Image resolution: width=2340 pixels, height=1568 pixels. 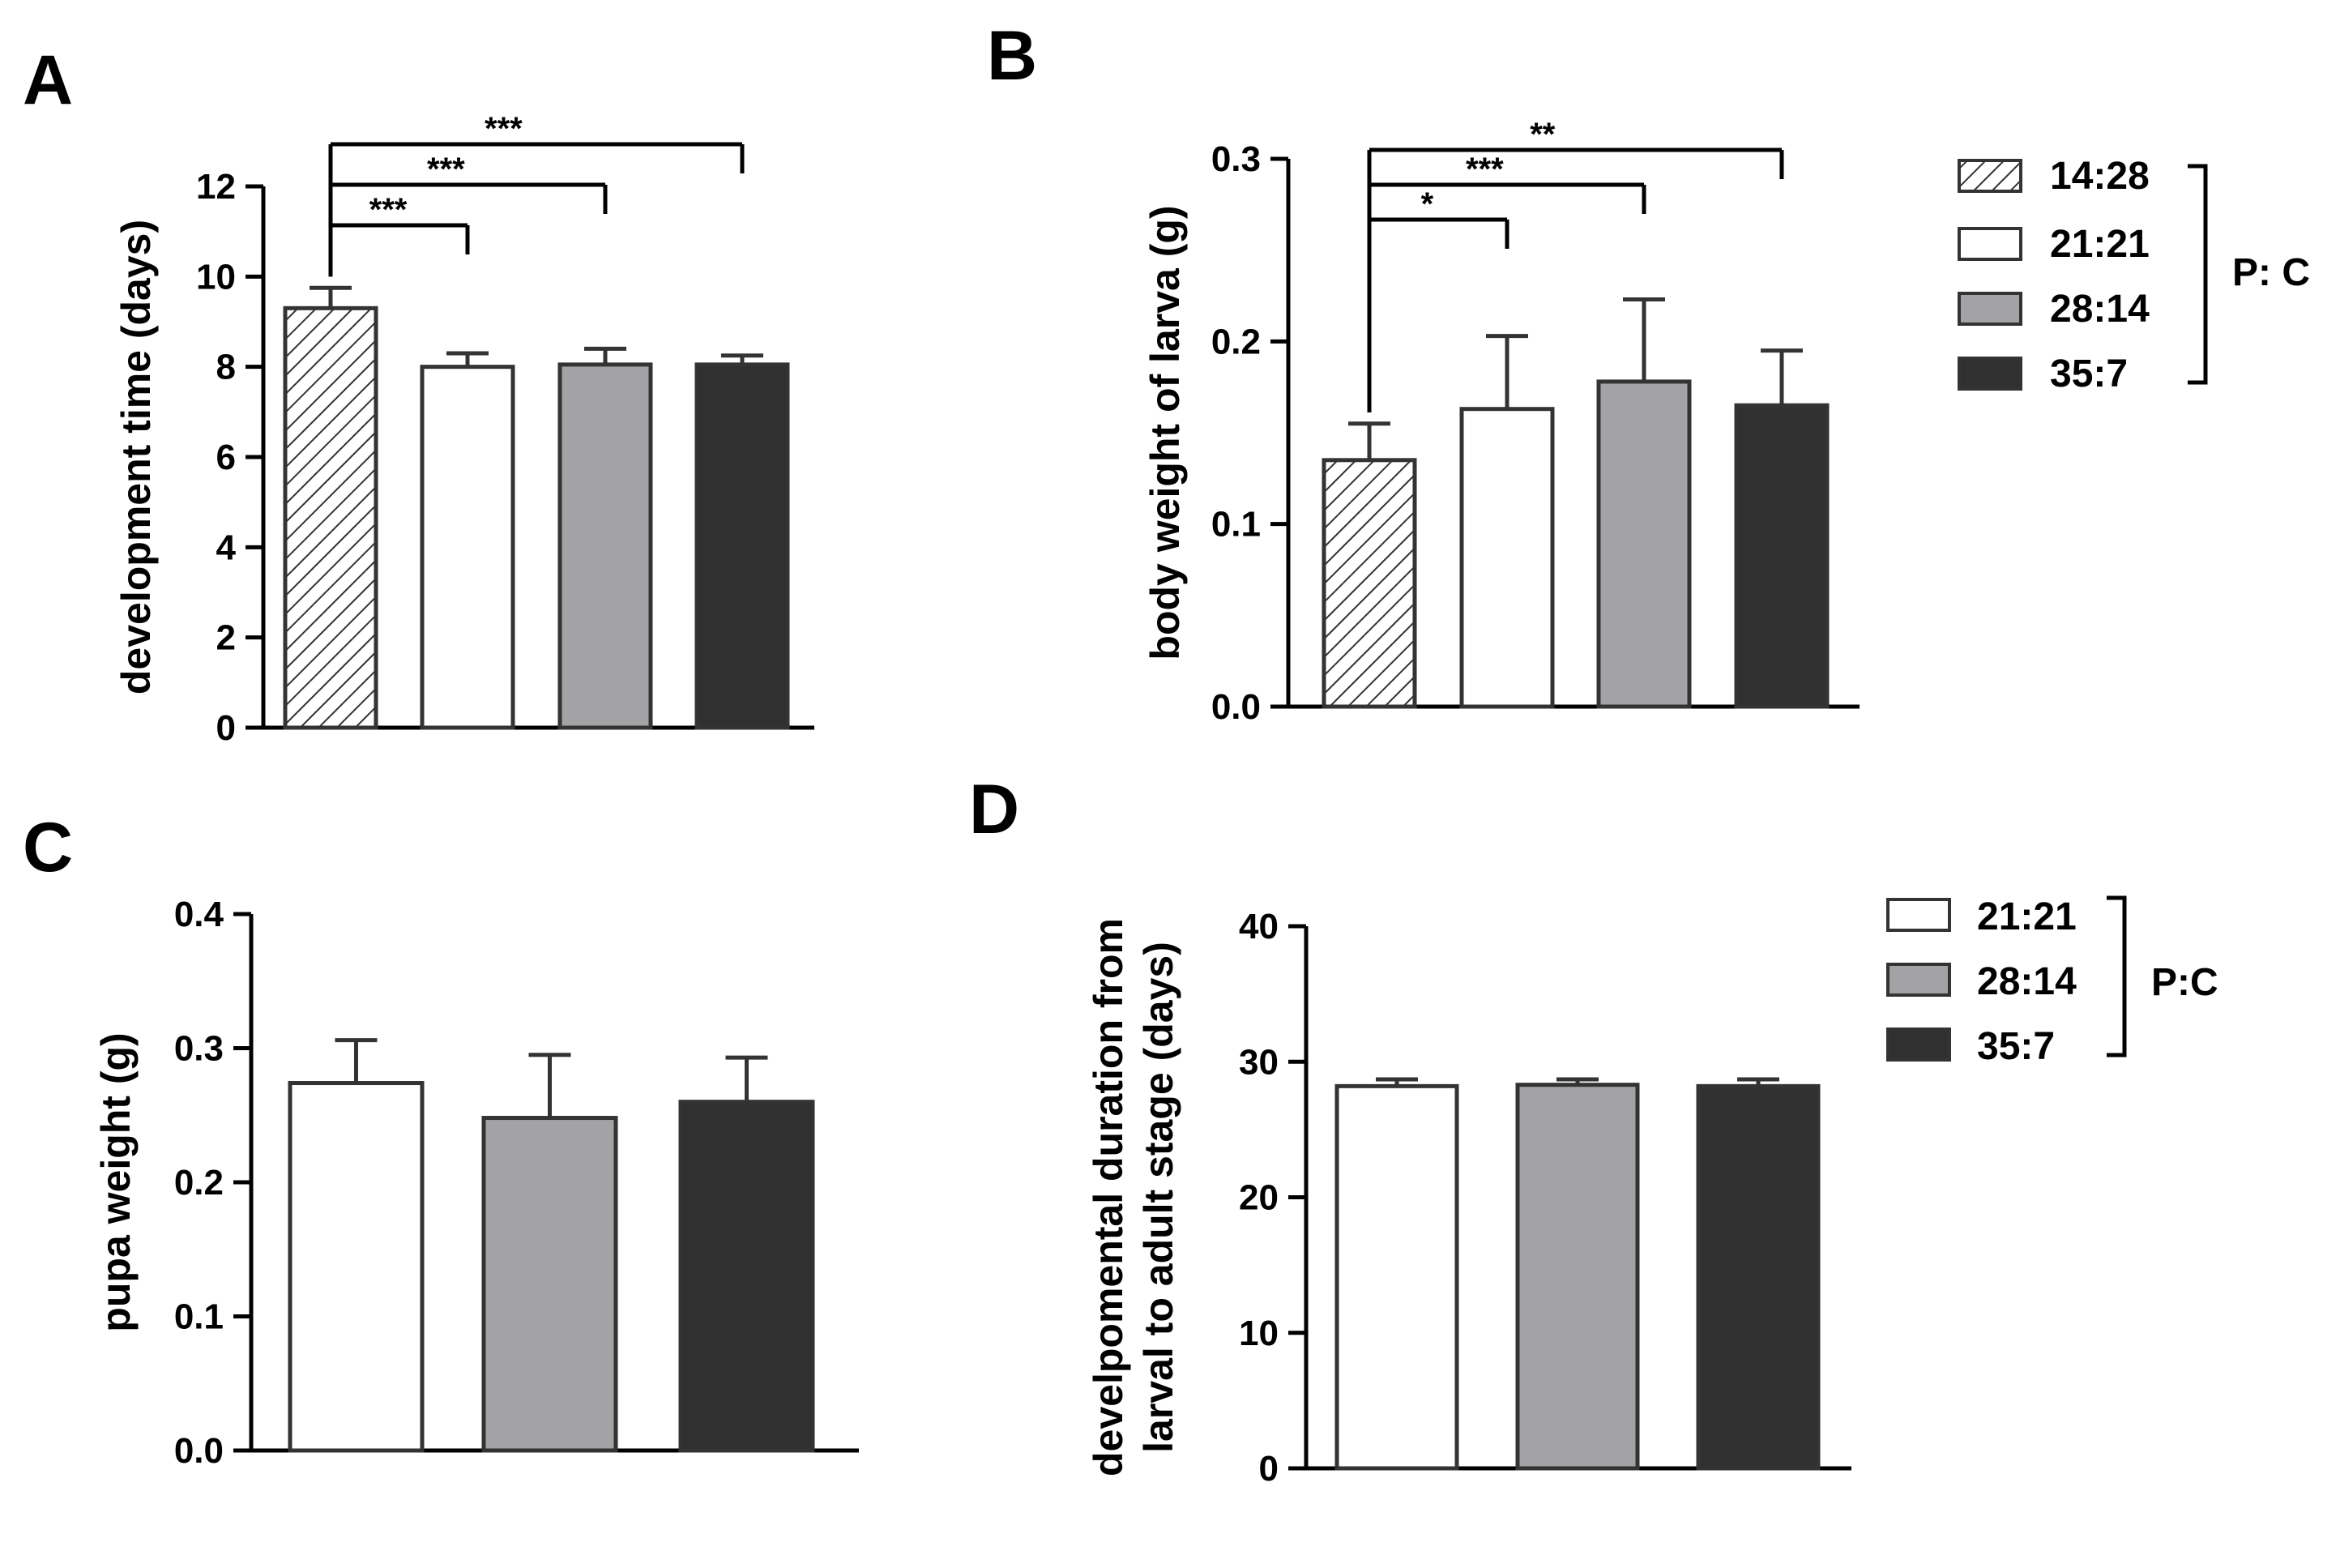 What do you see at coordinates (2184, 982) in the screenshot?
I see `legend-bracket-label: P:C` at bounding box center [2184, 982].